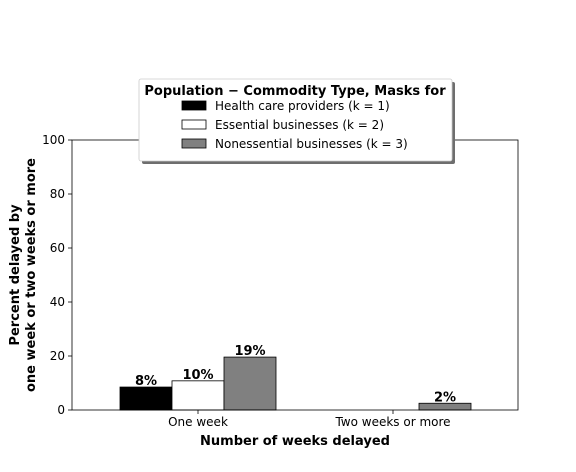 This screenshot has height=472, width=576. I want to click on y-tick-label: 40, so click(57, 302).